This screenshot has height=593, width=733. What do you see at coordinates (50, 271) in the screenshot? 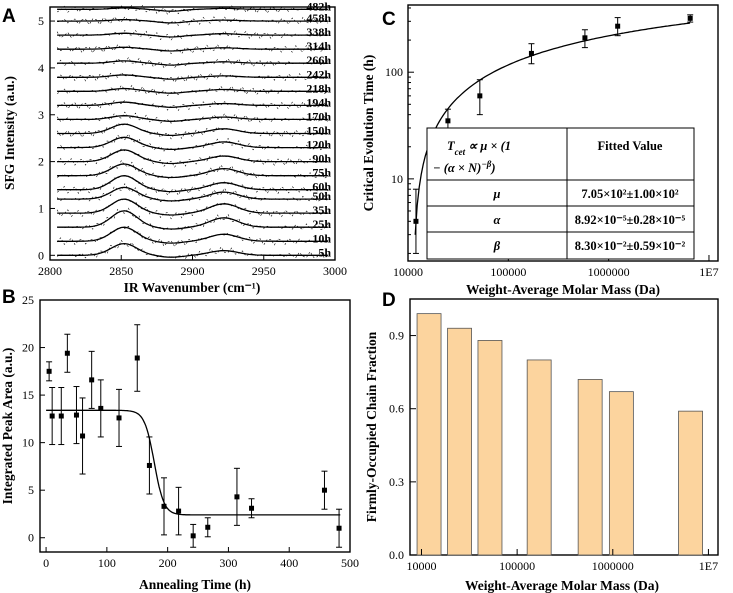
I see `panel-a-x-tick-label: 2800` at bounding box center [50, 271].